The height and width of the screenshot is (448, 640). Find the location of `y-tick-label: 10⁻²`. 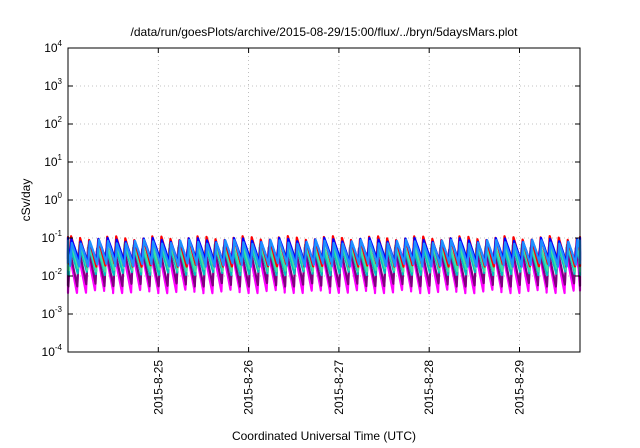

y-tick-label: 10⁻² is located at coordinates (52, 275).